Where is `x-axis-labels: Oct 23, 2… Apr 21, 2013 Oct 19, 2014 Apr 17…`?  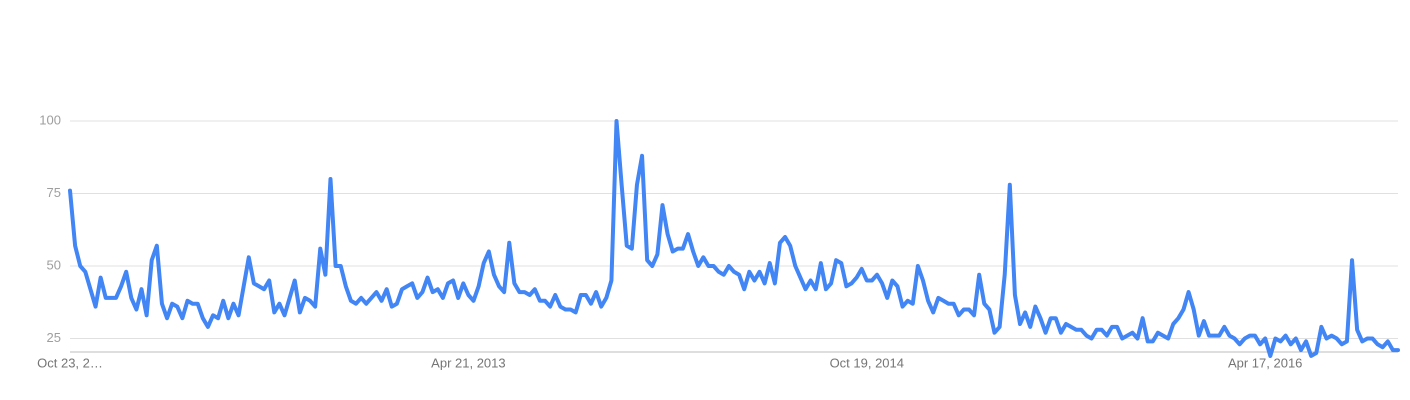 x-axis-labels: Oct 23, 2… Apr 21, 2013 Oct 19, 2014 Apr 17… is located at coordinates (669, 362).